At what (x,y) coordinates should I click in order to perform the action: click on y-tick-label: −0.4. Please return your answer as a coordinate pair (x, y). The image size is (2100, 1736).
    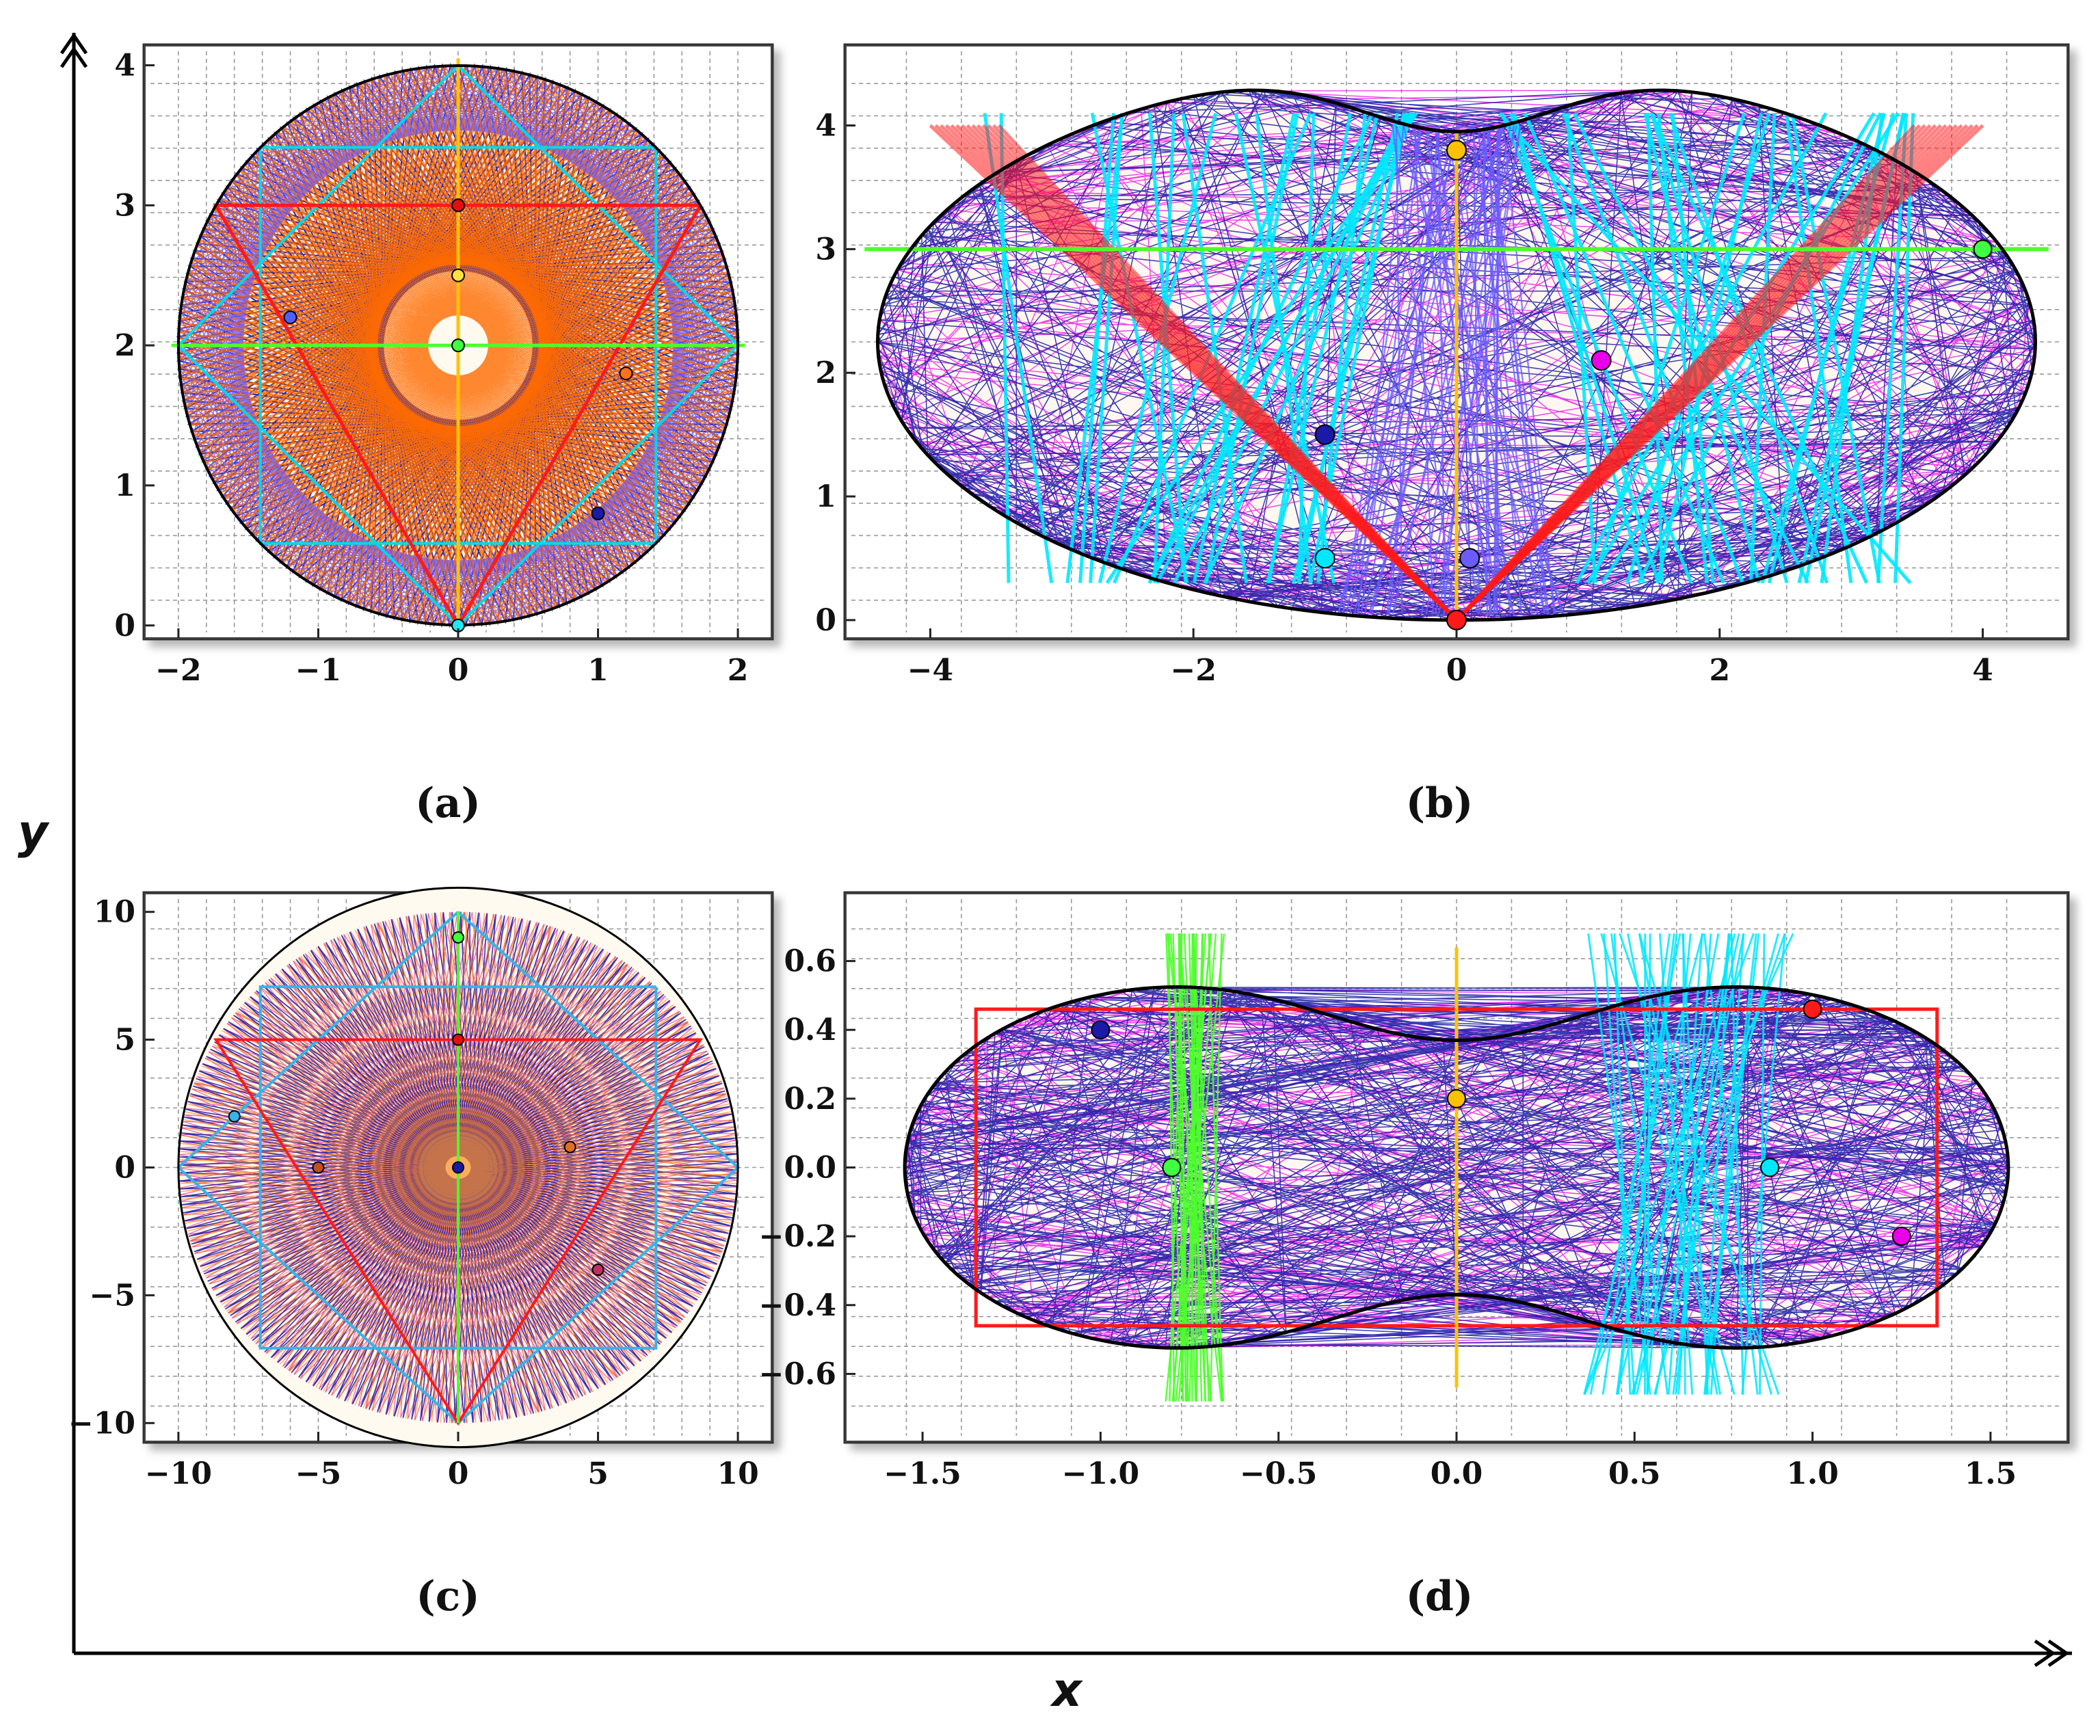
    Looking at the image, I should click on (797, 1305).